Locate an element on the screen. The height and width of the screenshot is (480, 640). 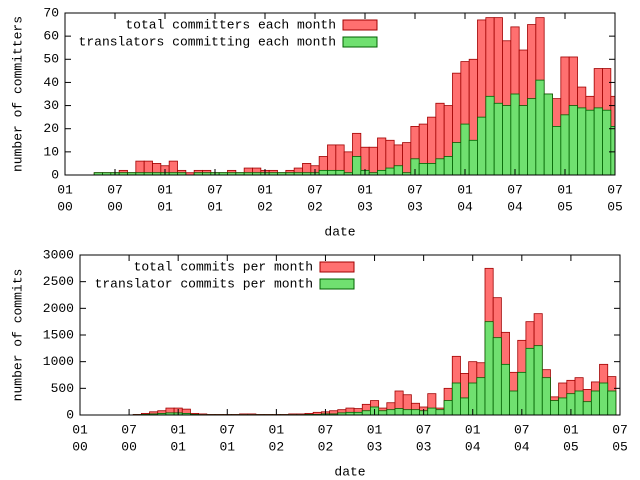
y-tick-label: 2000 is located at coordinates (58, 308).